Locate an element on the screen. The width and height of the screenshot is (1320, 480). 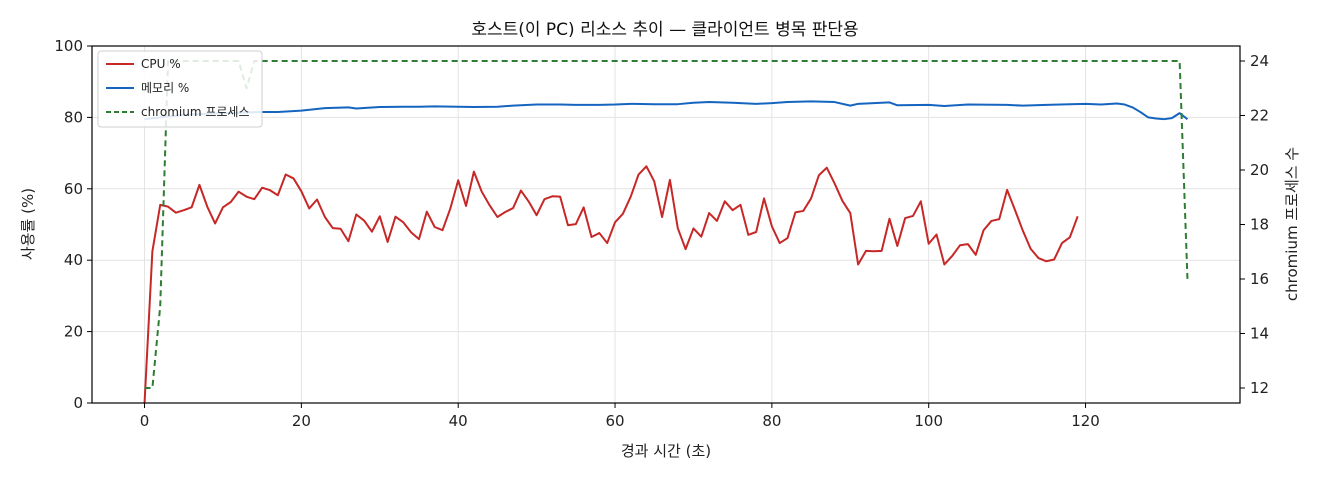
y2-tick-label: 20 is located at coordinates (1259, 170).